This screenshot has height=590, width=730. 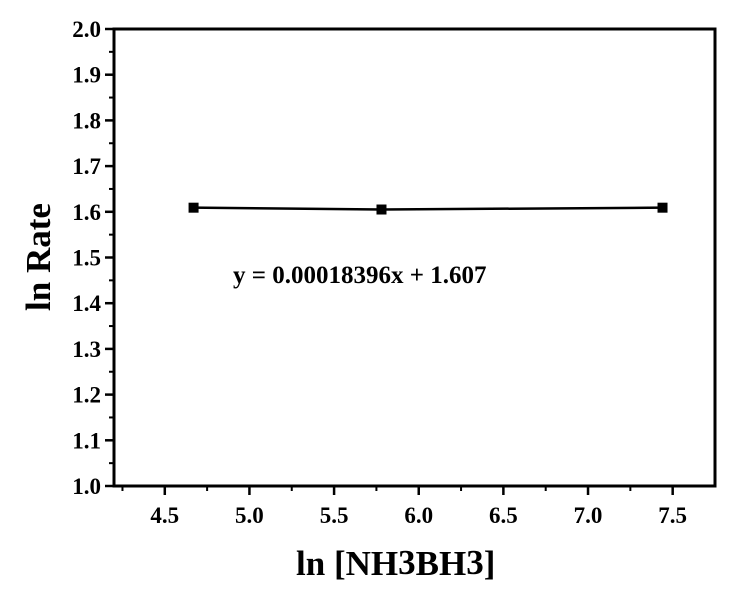 I want to click on y-tick-label: 1.6, so click(x=86, y=212).